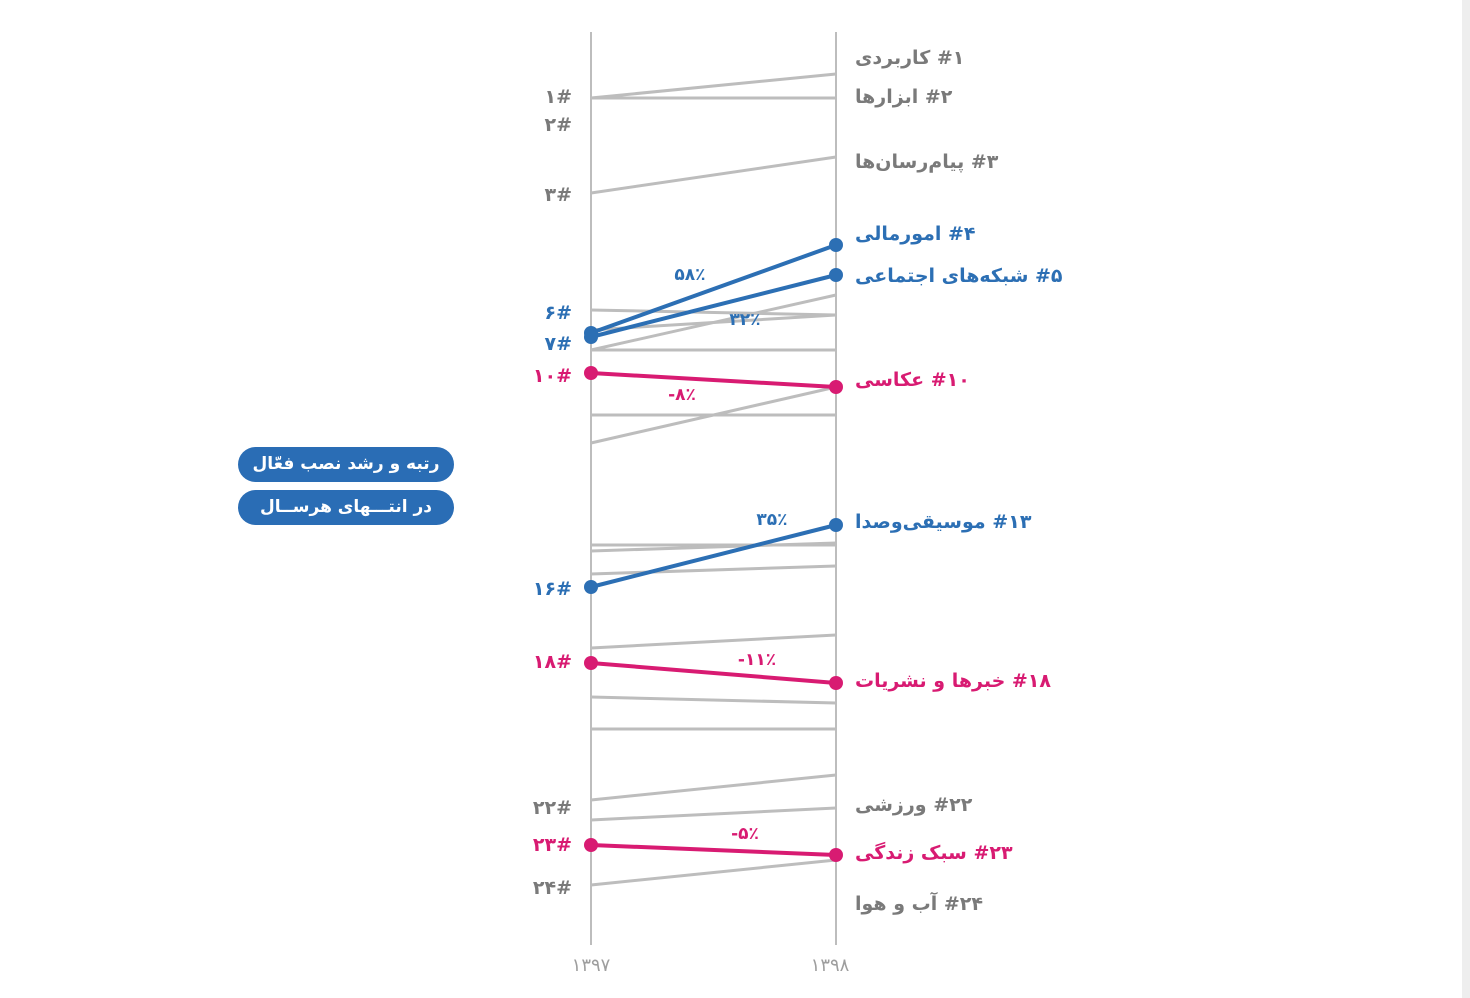 The height and width of the screenshot is (998, 1470). I want to click on rank-label-1398: #۱۳ موسیقی‌وصدا, so click(943, 522).